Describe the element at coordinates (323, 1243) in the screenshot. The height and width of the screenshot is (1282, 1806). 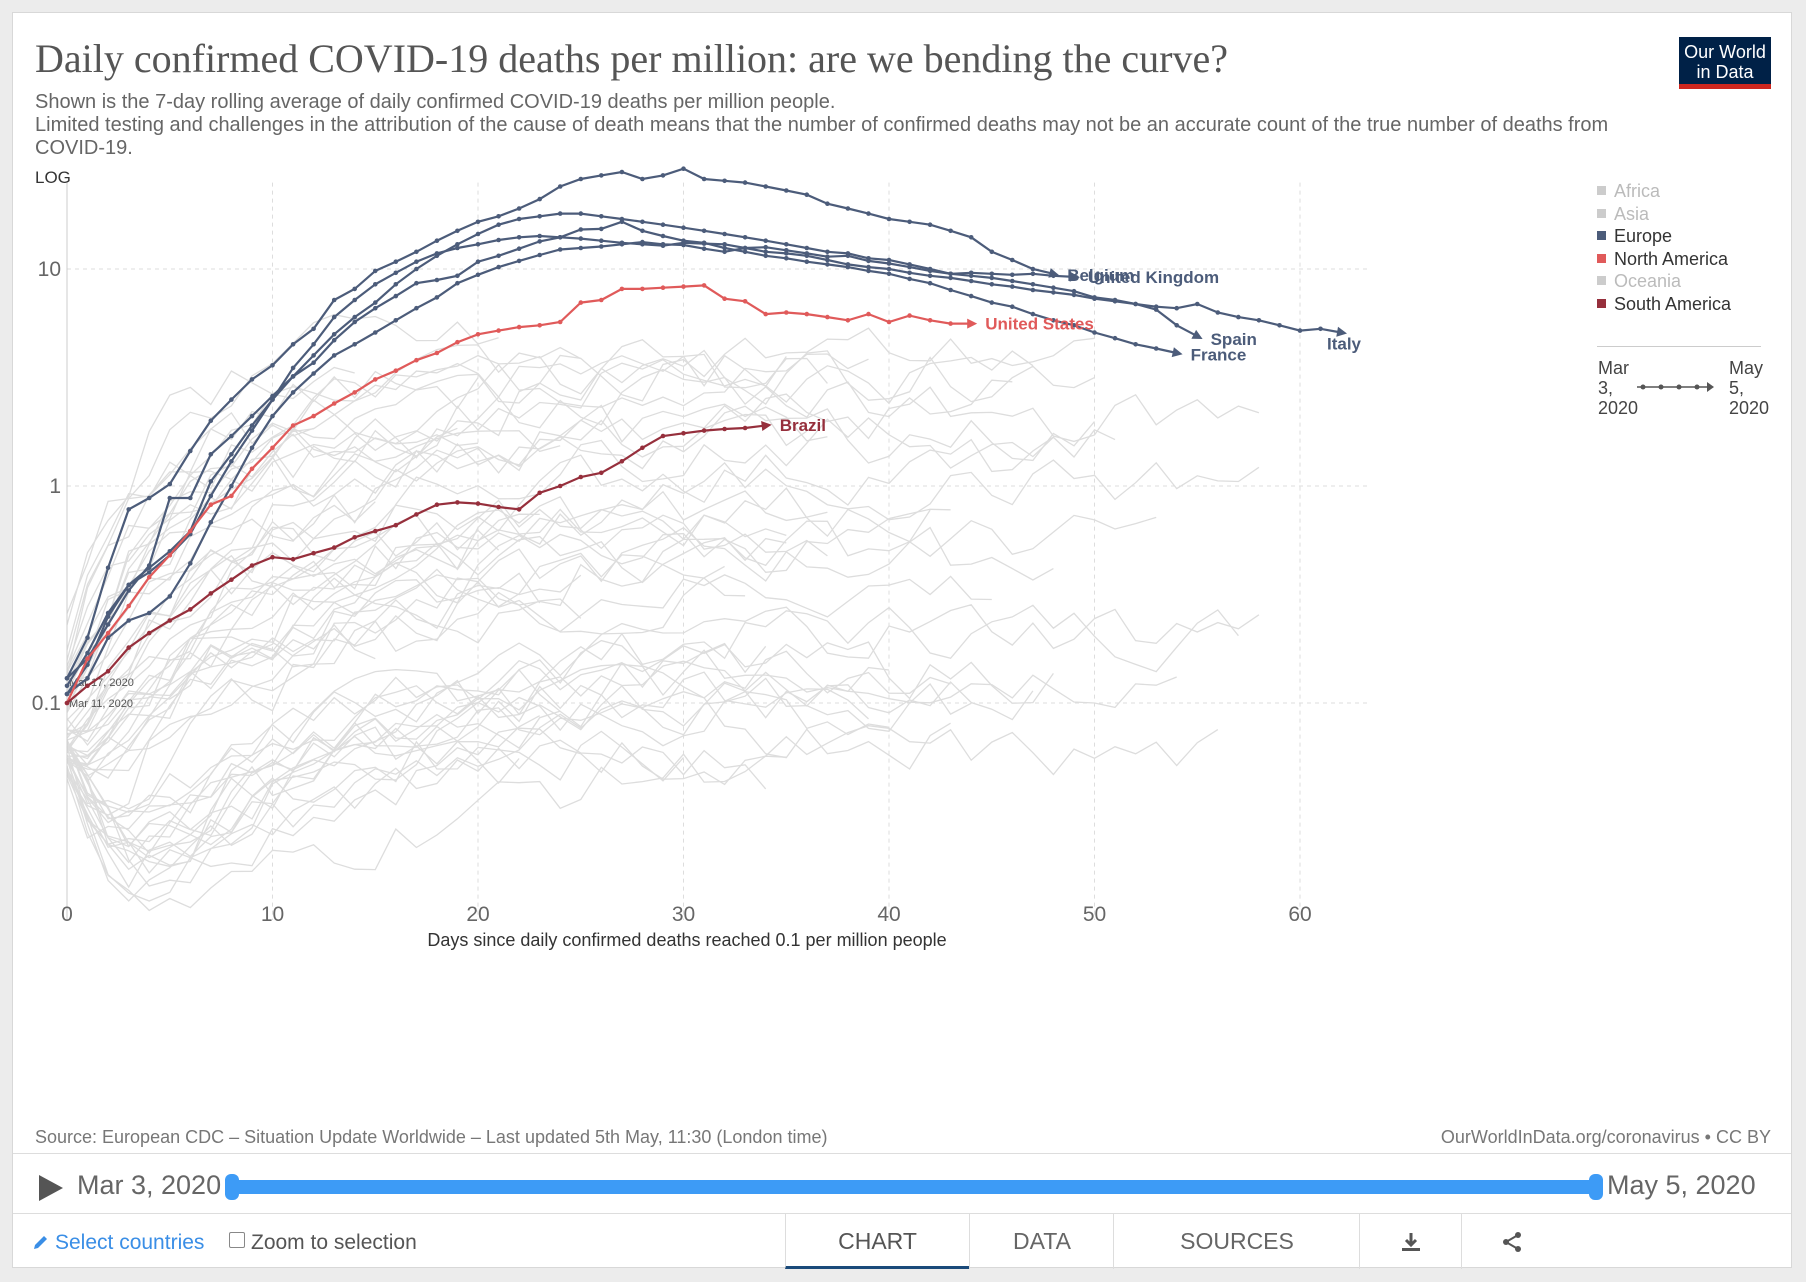
I see `zoom-to-selection: Zoom to selection` at that location.